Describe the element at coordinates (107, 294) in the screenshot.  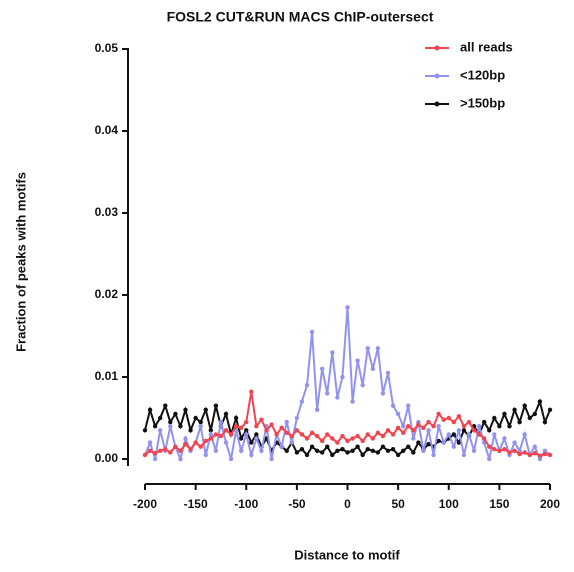
I see `y-tick-label: 0.02` at that location.